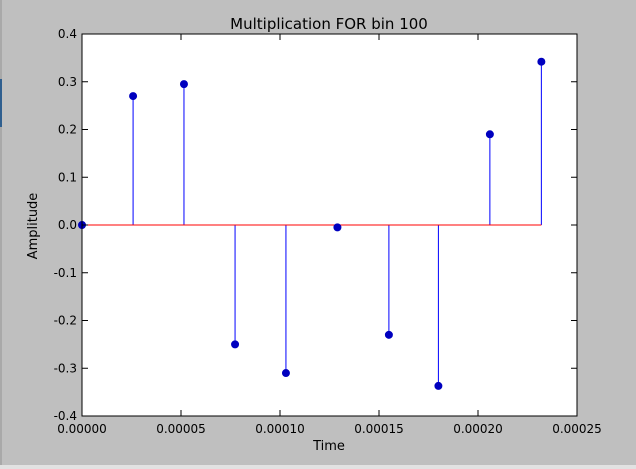  Describe the element at coordinates (65, 321) in the screenshot. I see `y-tick-label: -0.2` at that location.